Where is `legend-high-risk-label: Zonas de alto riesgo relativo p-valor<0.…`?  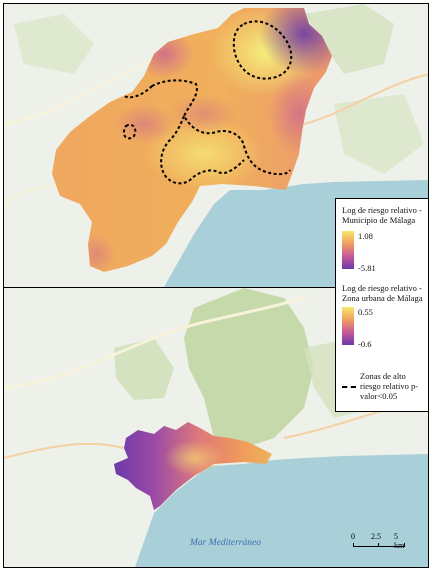
legend-high-risk-label: Zonas de alto riesgo relativo p-valor<0.… is located at coordinates (389, 386).